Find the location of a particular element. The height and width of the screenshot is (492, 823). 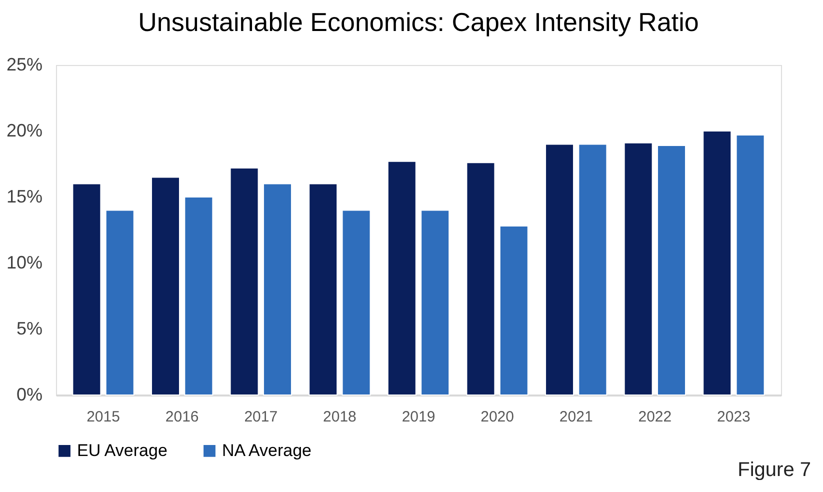

x-tick-label: 2016 is located at coordinates (182, 417).